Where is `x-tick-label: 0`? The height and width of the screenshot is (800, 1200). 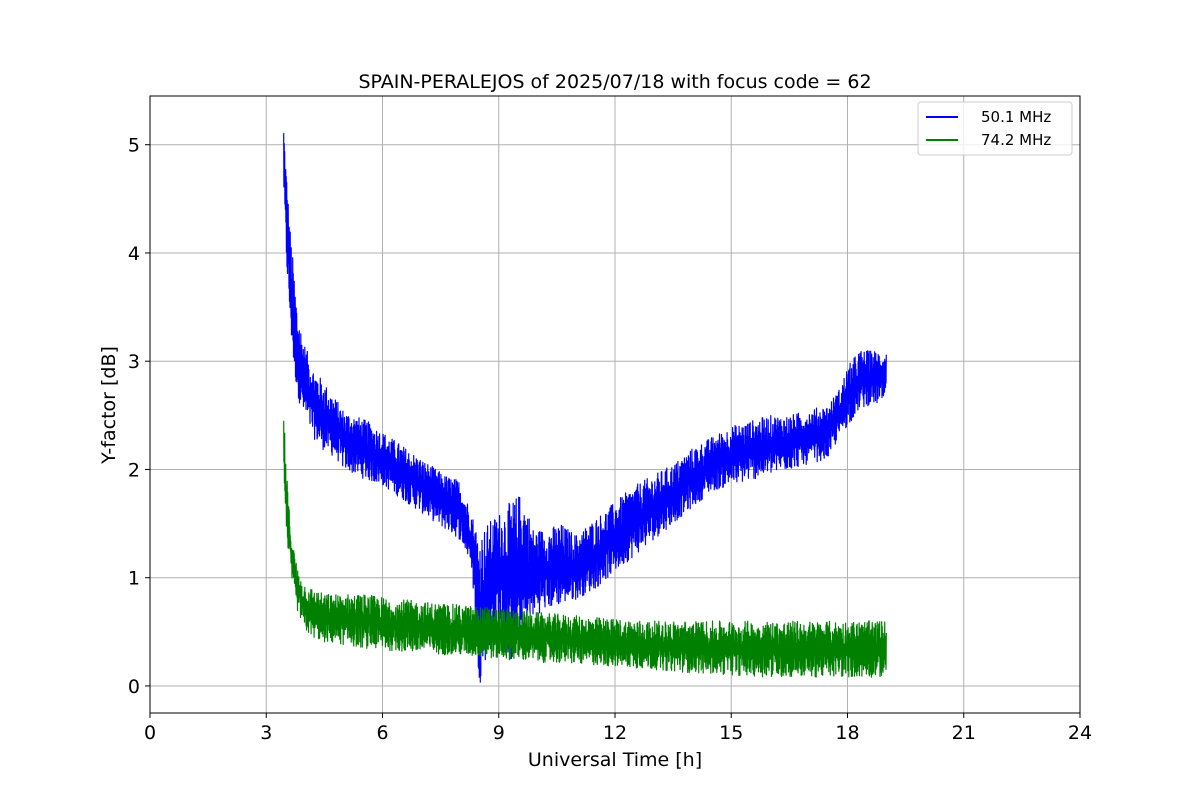
x-tick-label: 0 is located at coordinates (150, 733).